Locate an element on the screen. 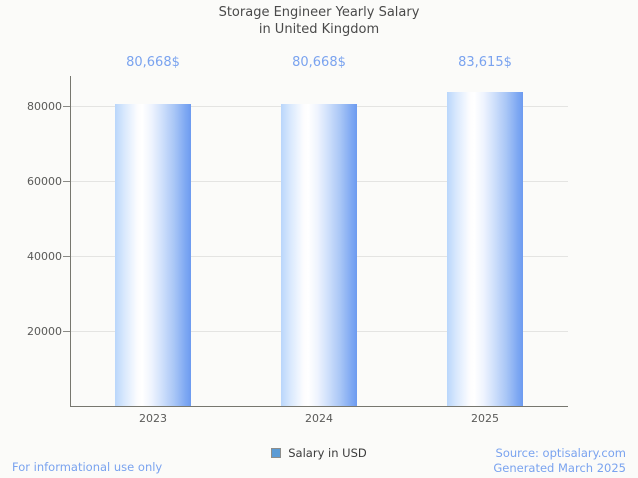  y-axis-tick-label: 60000 is located at coordinates (44, 181).